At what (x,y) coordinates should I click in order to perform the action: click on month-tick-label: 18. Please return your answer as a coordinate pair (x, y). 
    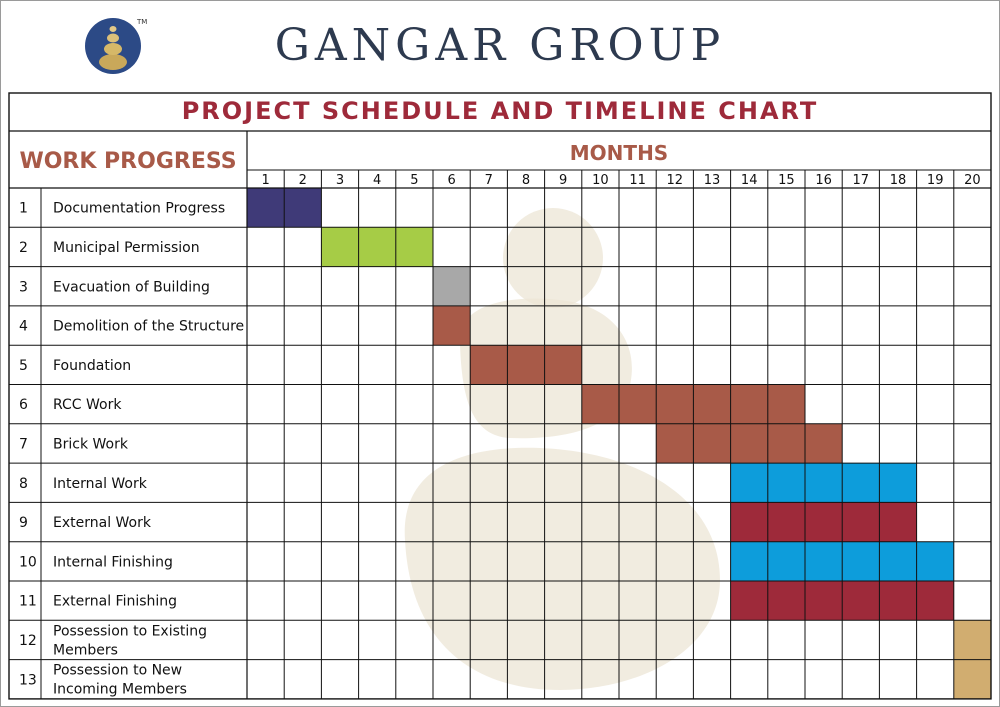
    Looking at the image, I should click on (898, 180).